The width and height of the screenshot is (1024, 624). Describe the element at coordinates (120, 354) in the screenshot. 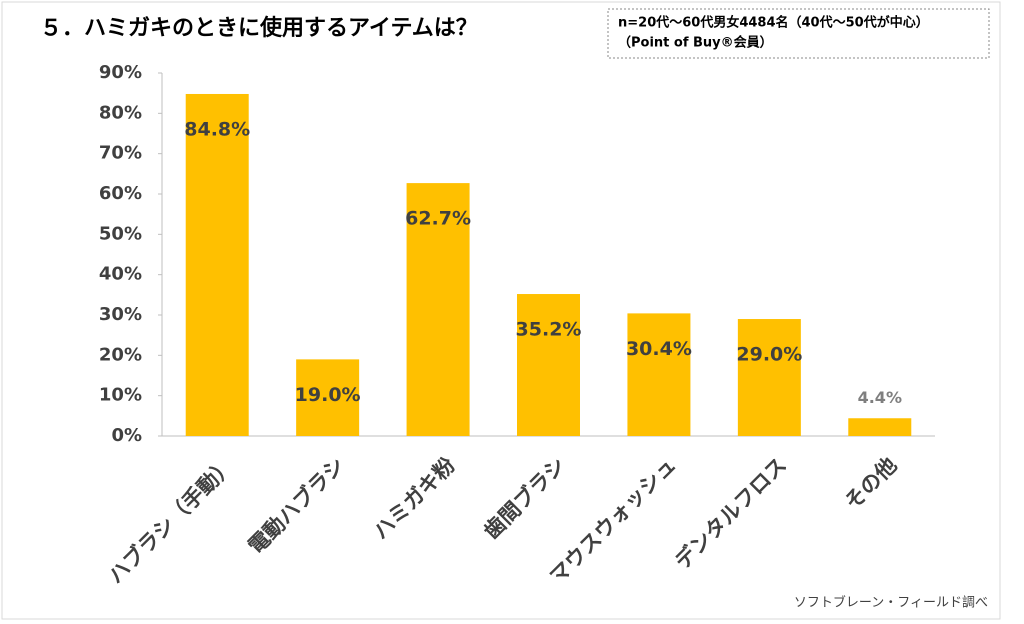

I see `y-tick-label: 20%` at that location.